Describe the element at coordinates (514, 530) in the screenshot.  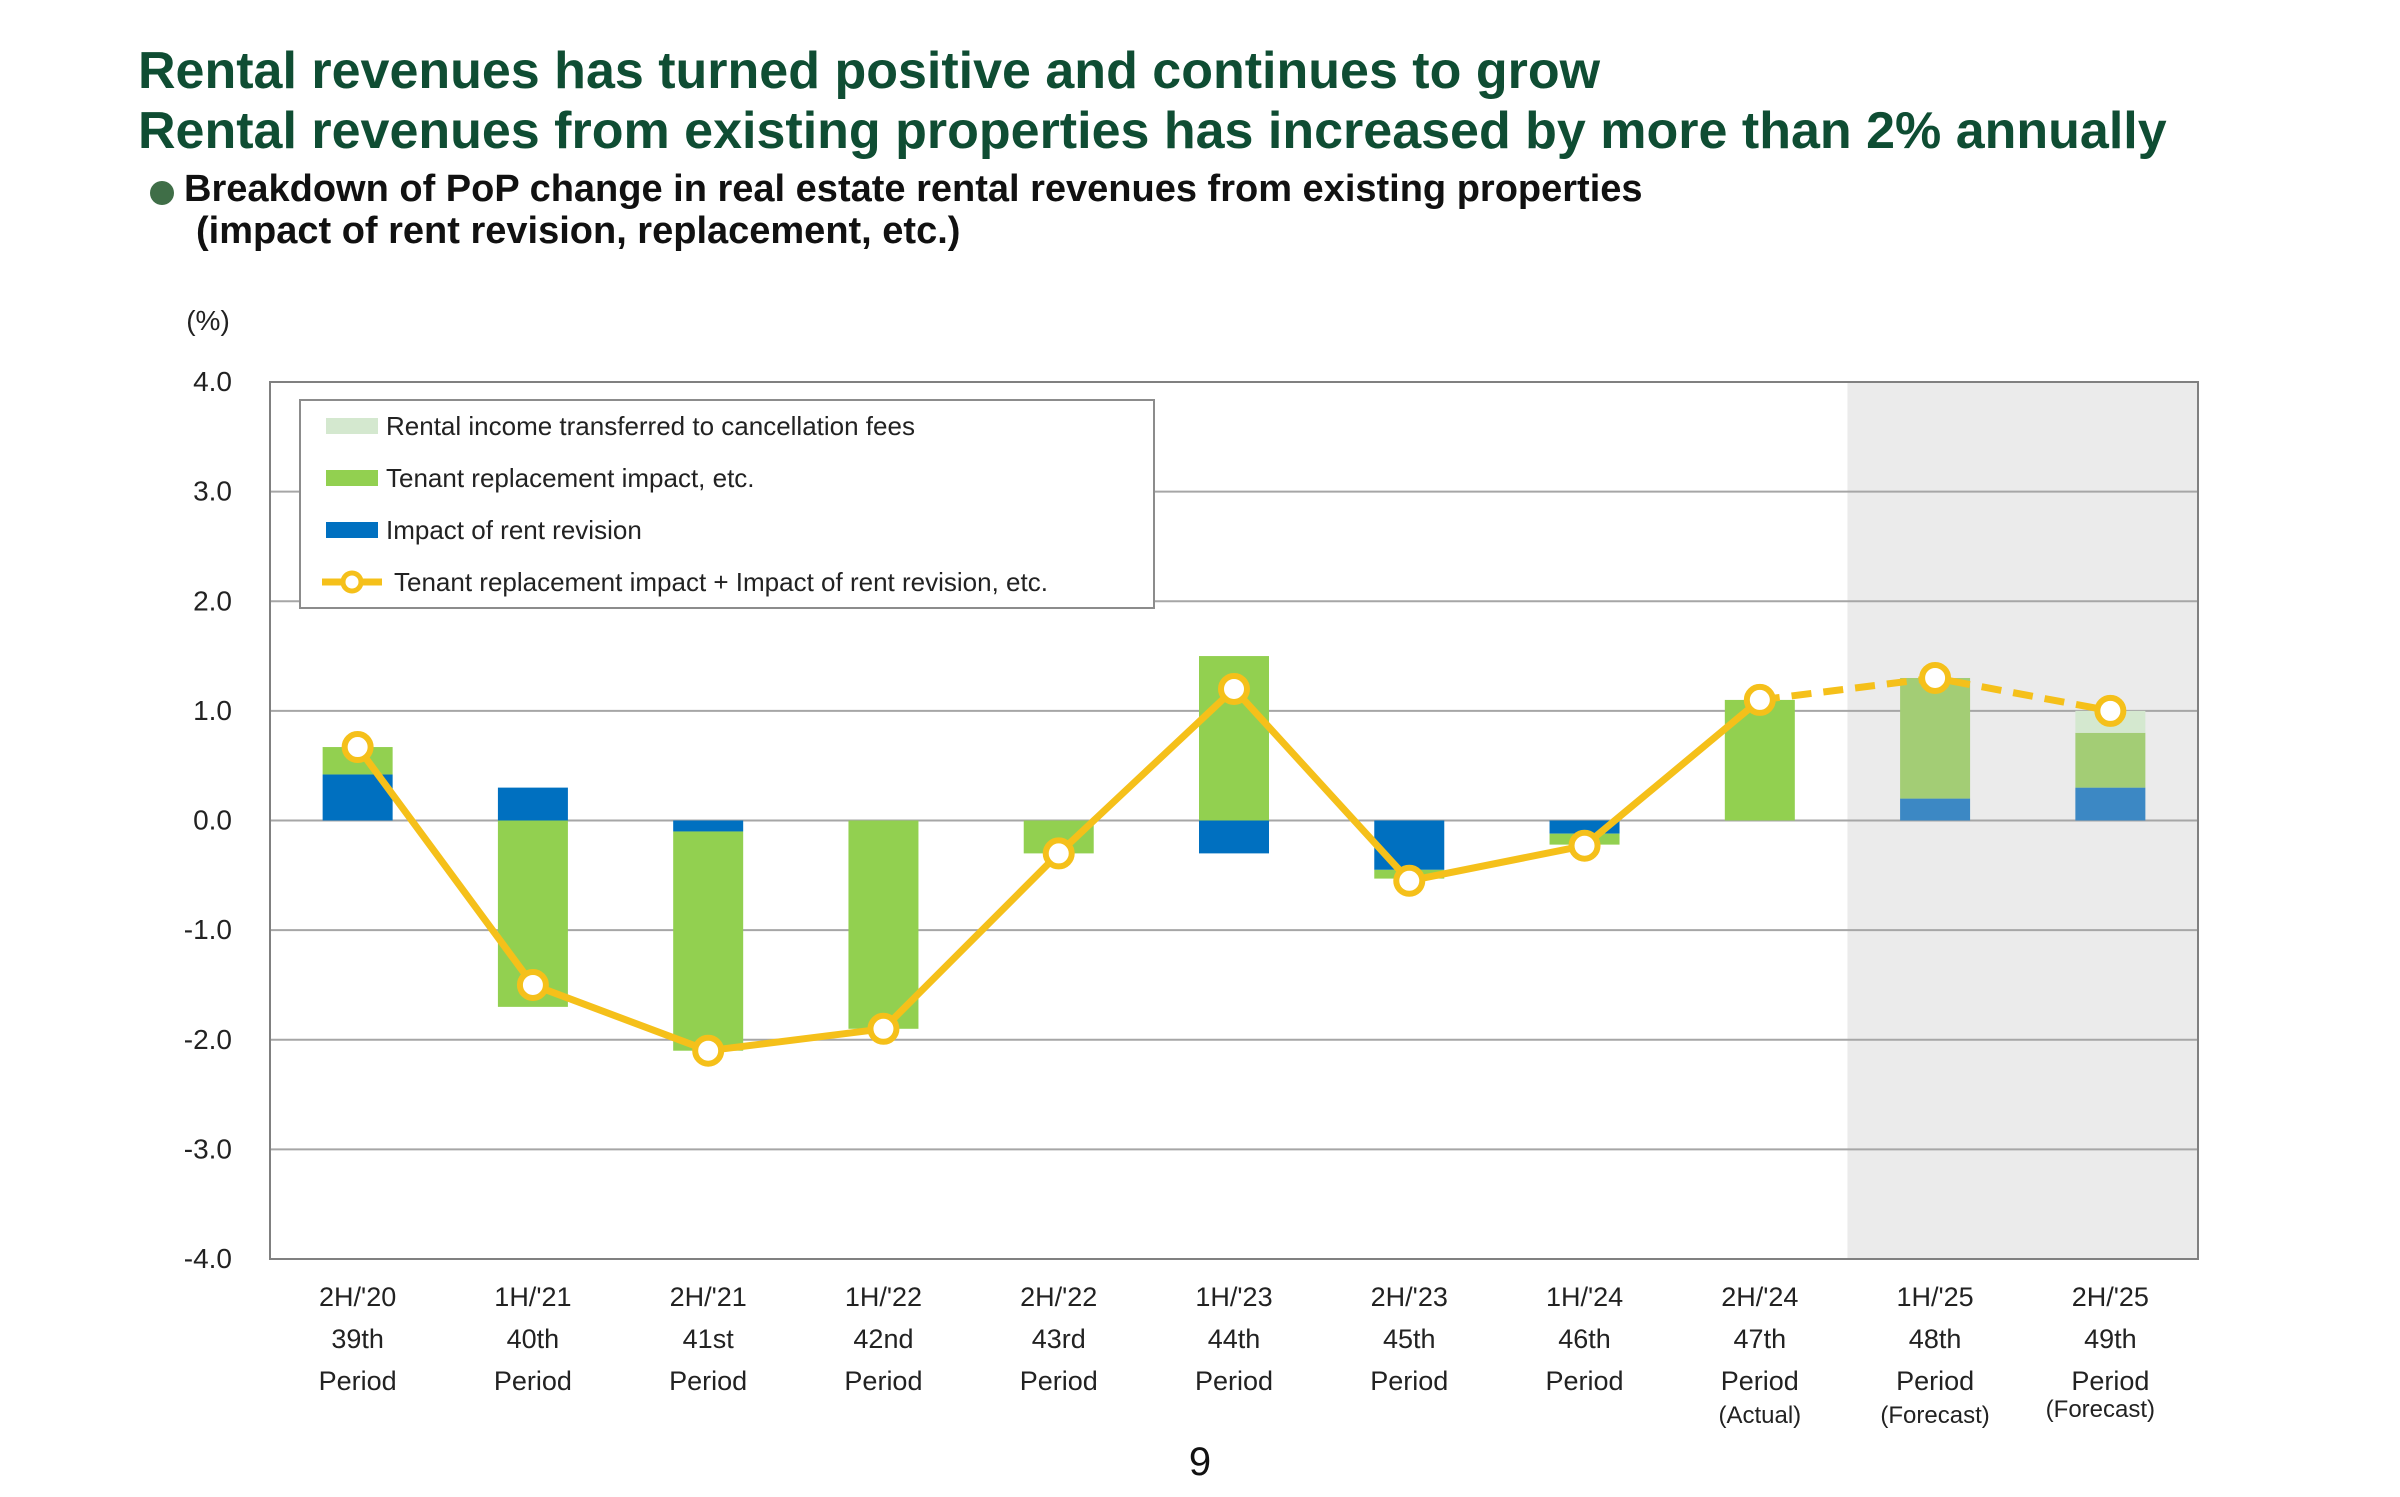
I see `legend-item-rent-revision-label: Impact of rent revision` at that location.